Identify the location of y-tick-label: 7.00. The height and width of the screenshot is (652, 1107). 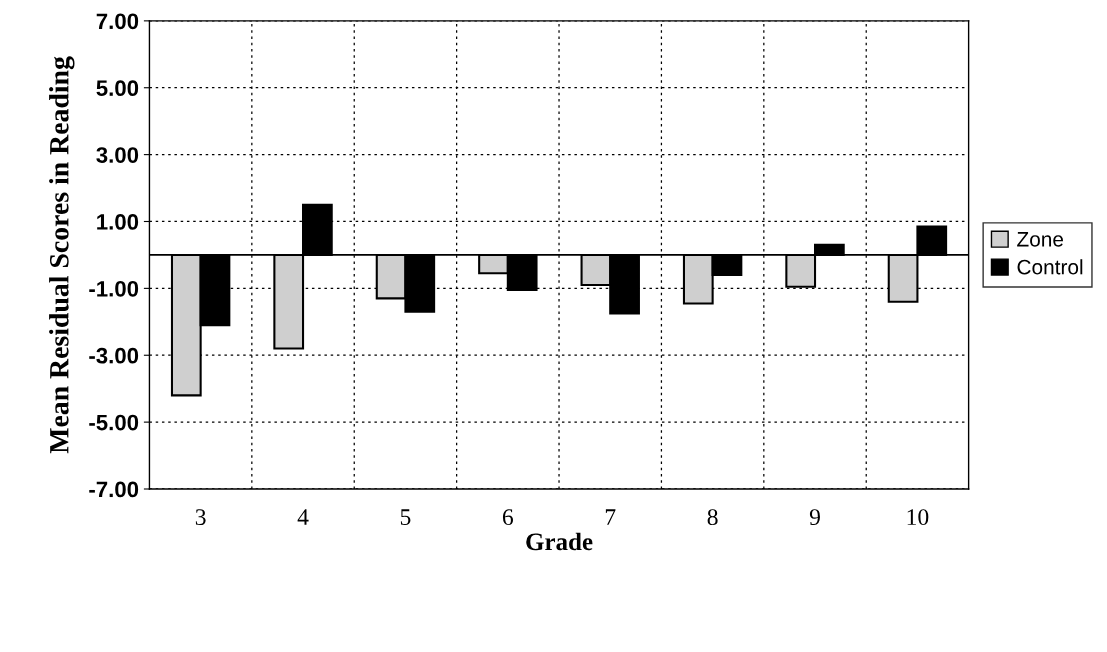
(117, 21).